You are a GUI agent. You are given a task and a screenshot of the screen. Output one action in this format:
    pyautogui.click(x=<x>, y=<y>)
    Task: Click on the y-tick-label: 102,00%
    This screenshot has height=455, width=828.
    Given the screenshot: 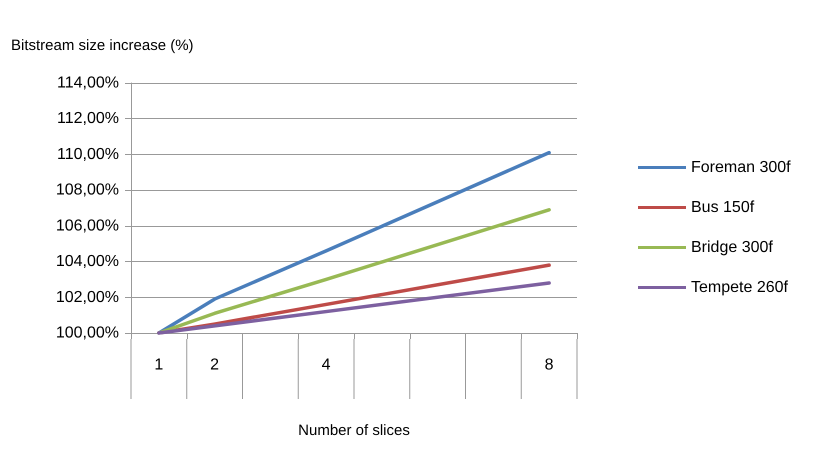 What is the action you would take?
    pyautogui.click(x=87, y=297)
    